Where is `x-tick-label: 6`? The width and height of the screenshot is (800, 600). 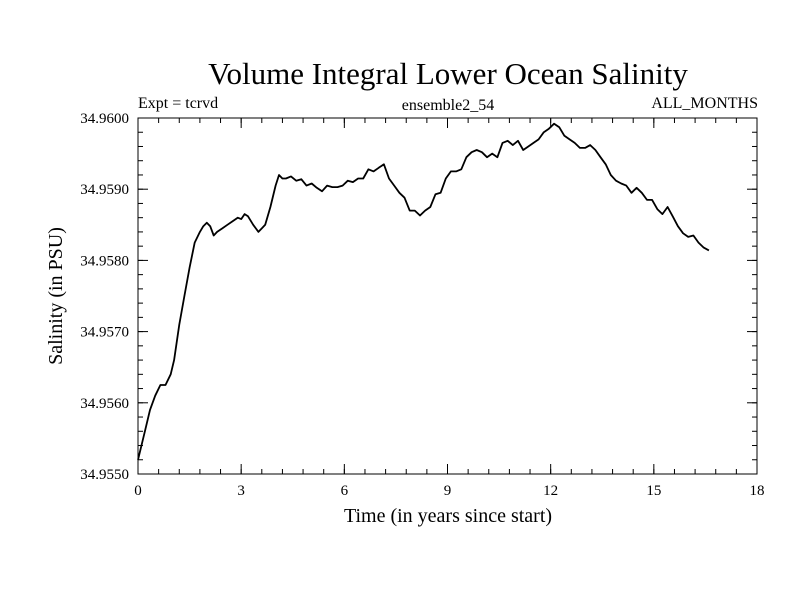
x-tick-label: 6 is located at coordinates (345, 491).